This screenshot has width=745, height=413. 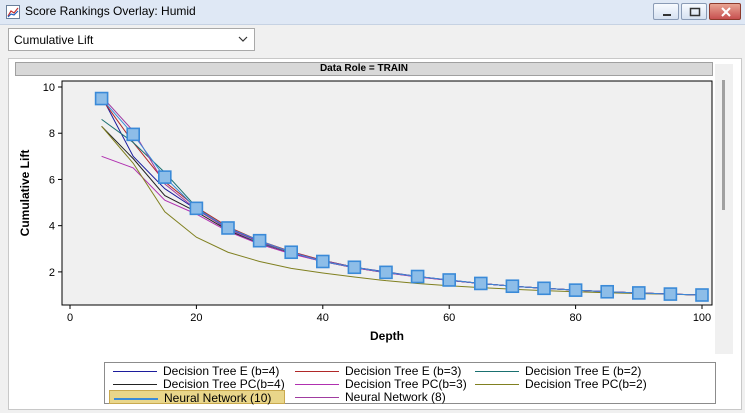 I want to click on statistic-select-value: Cumulative Lift, so click(x=54, y=40).